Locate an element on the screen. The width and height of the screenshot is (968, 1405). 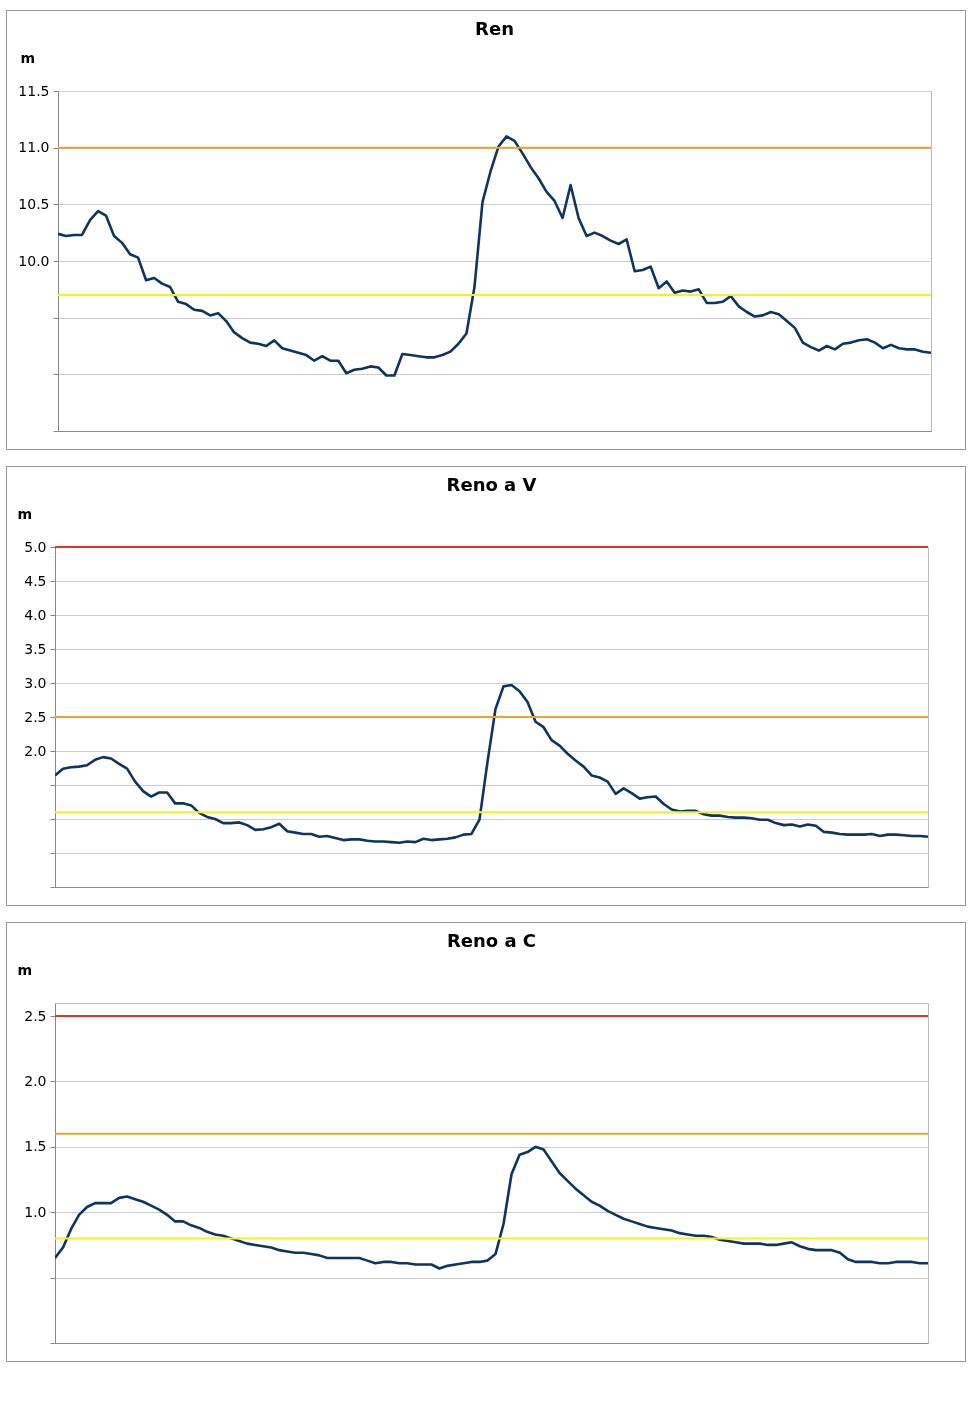
y-tick-label: 11.5 is located at coordinates (34, 90).